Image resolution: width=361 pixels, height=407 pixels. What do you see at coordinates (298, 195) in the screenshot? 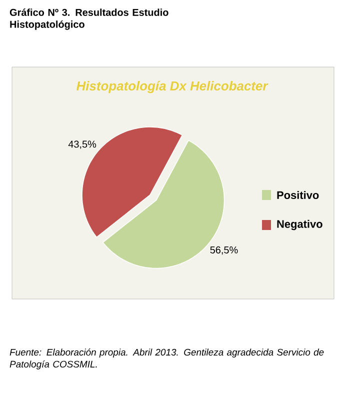
I see `legend-label: Positivo` at bounding box center [298, 195].